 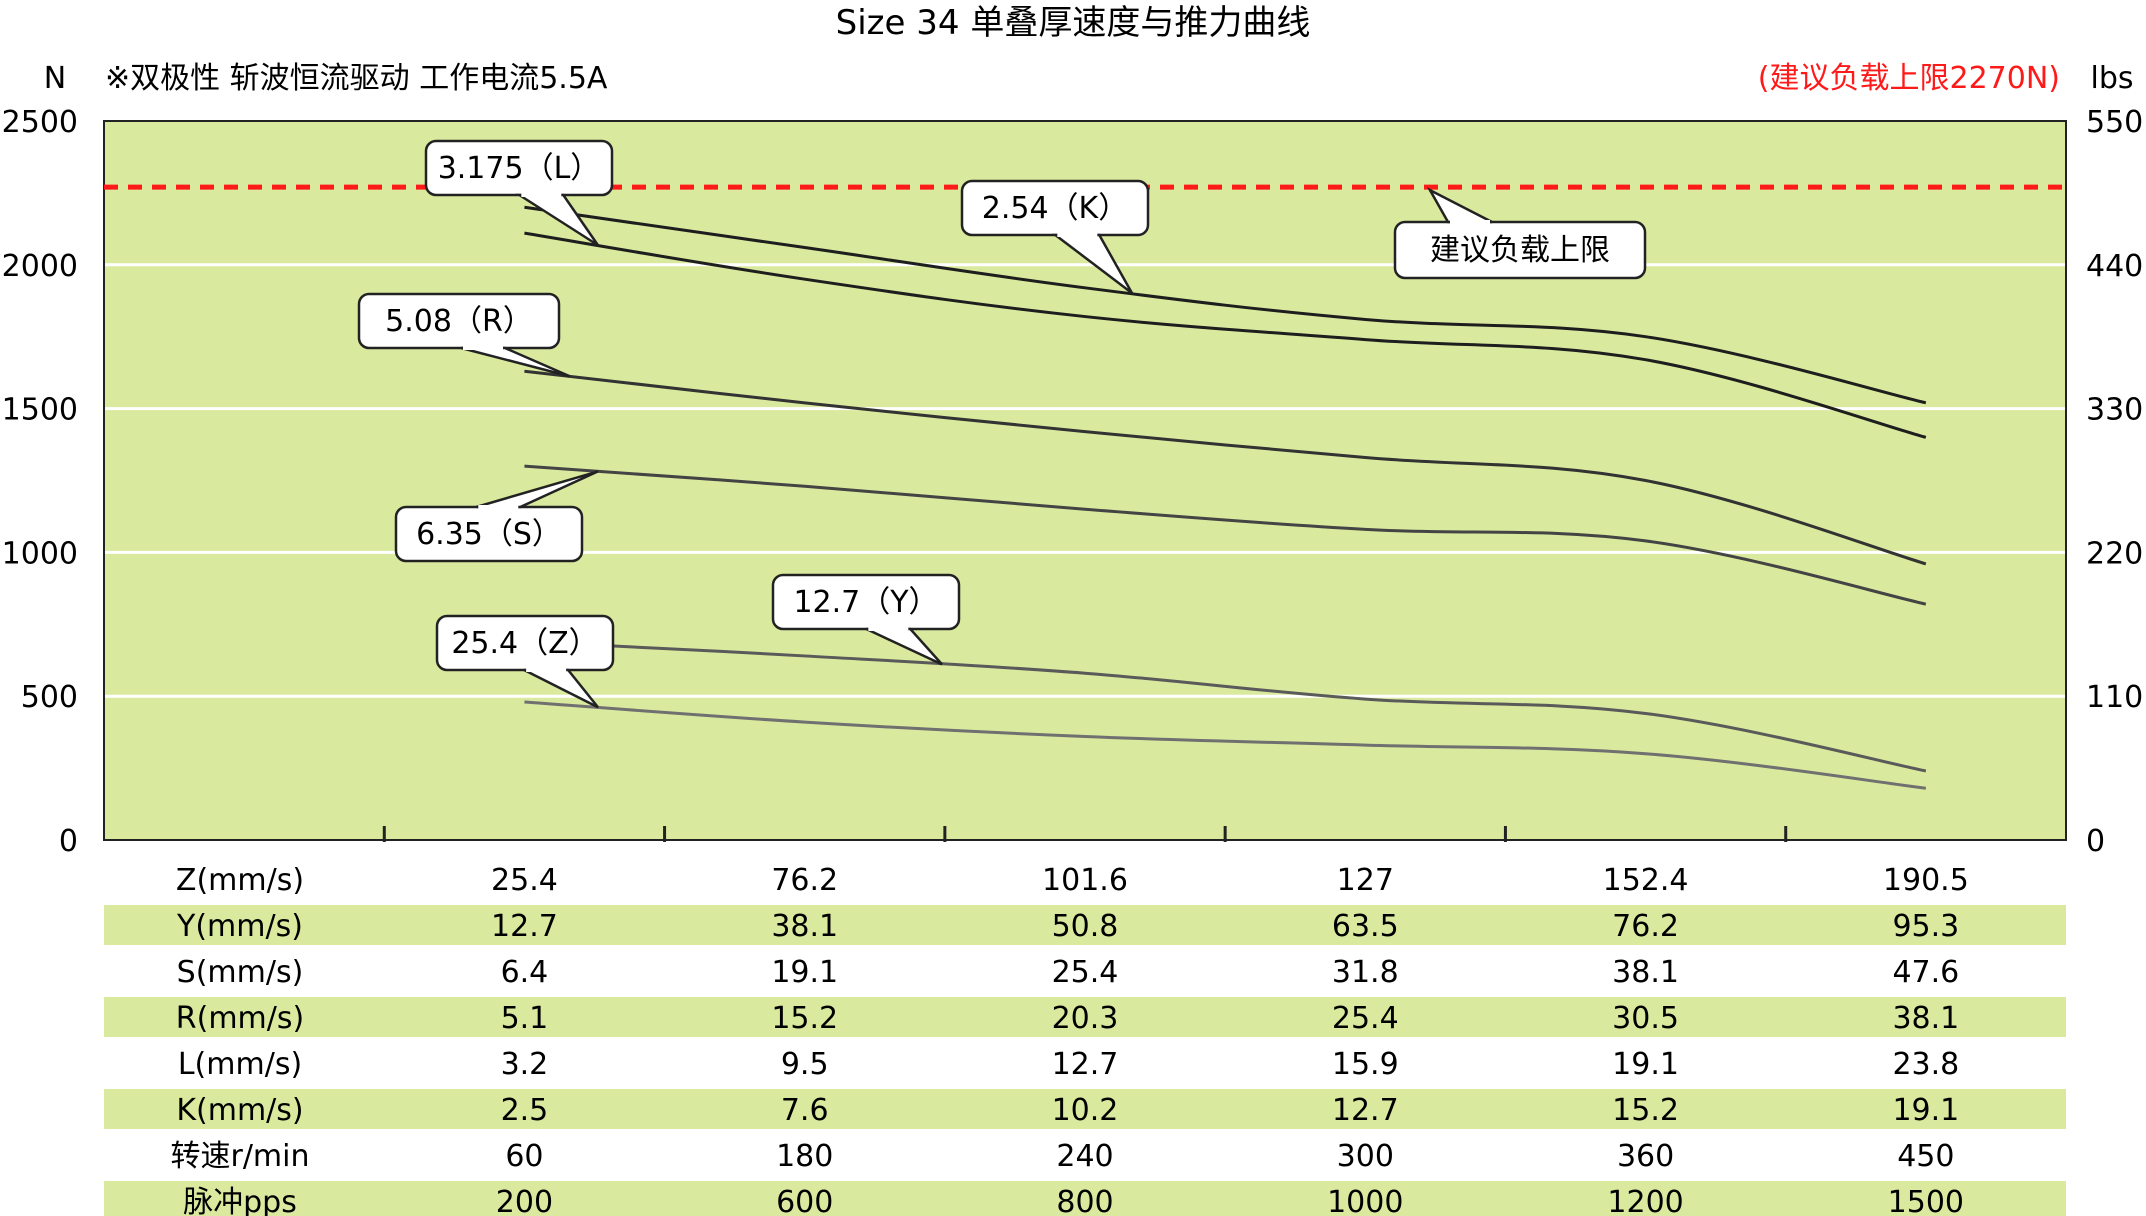 What do you see at coordinates (525, 1064) in the screenshot?
I see `table-cell: 3.2` at bounding box center [525, 1064].